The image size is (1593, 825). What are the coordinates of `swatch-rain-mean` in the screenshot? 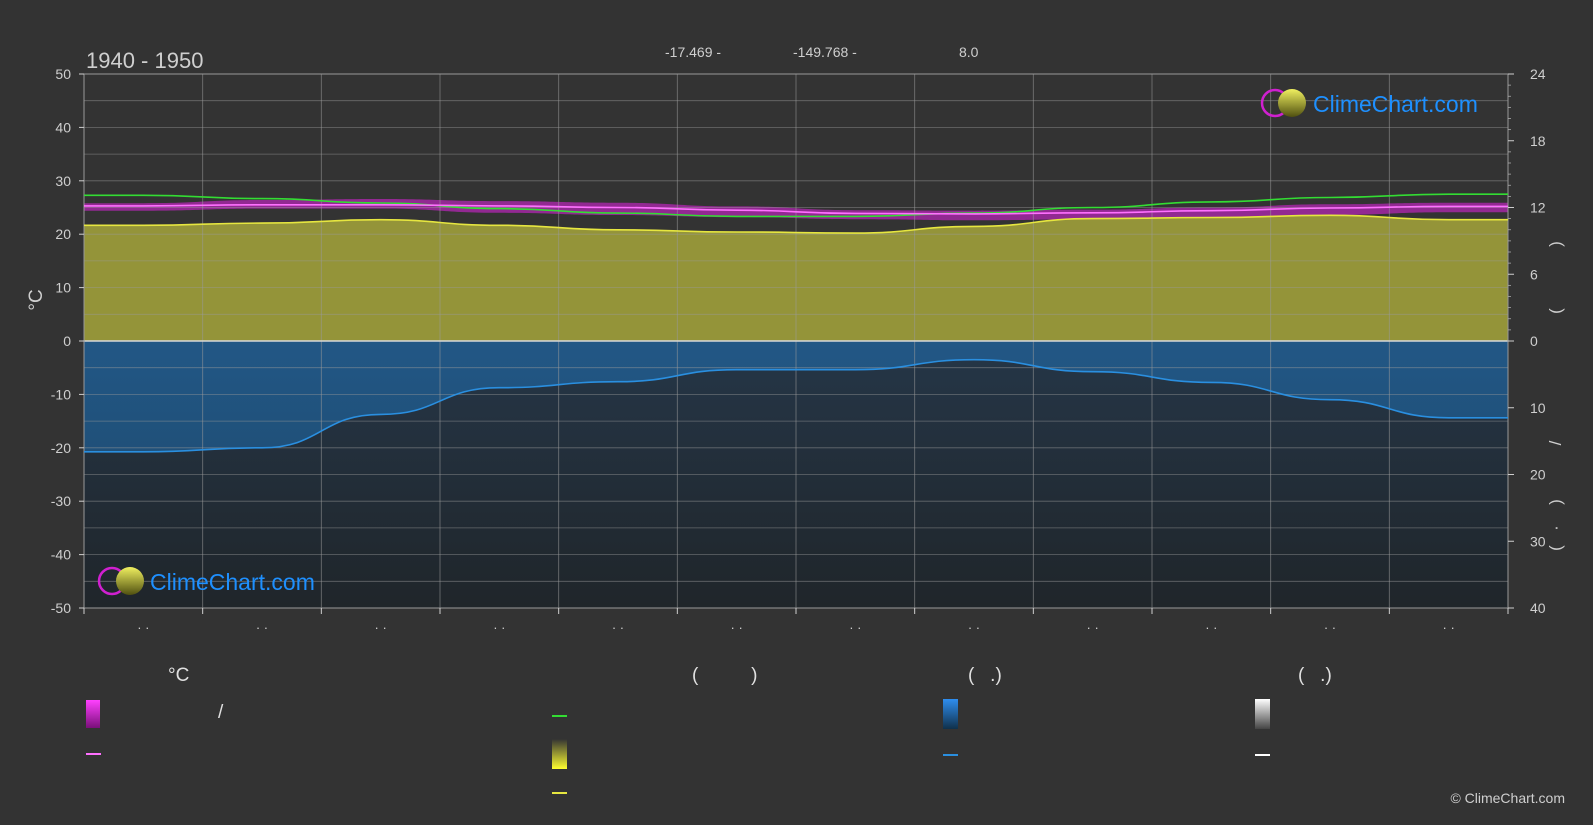 It's located at (950, 755).